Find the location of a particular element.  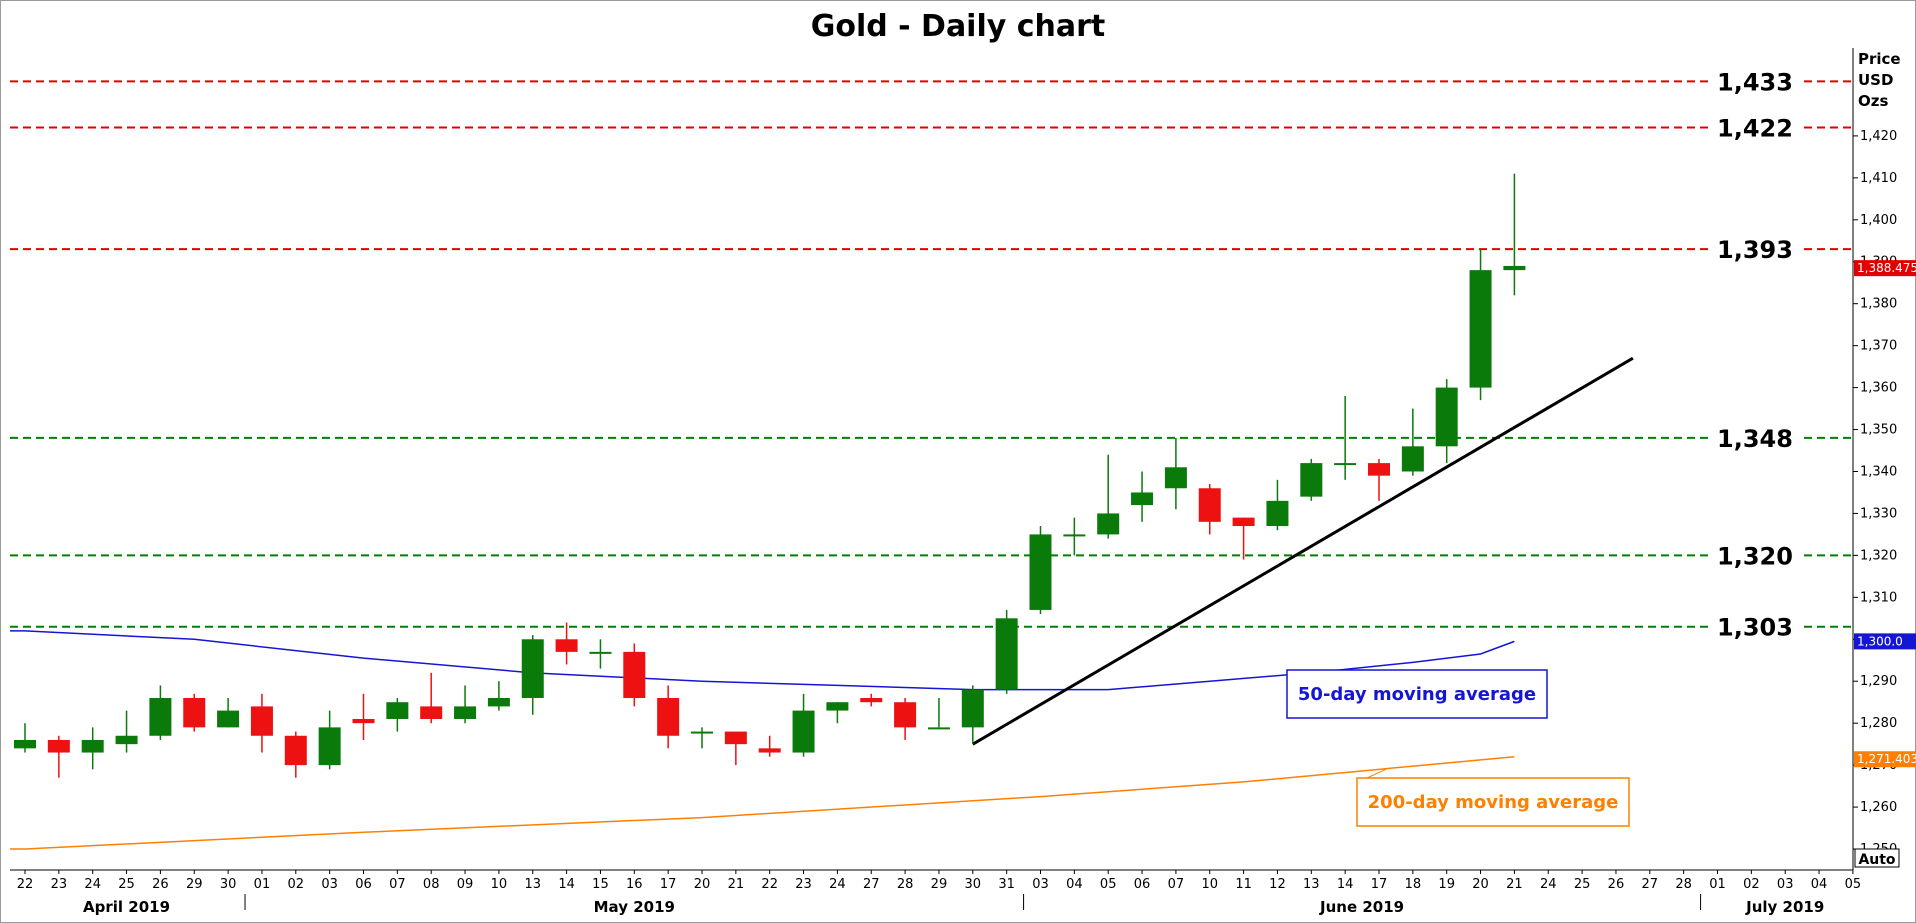

level-label: 1,303 is located at coordinates (1755, 628).